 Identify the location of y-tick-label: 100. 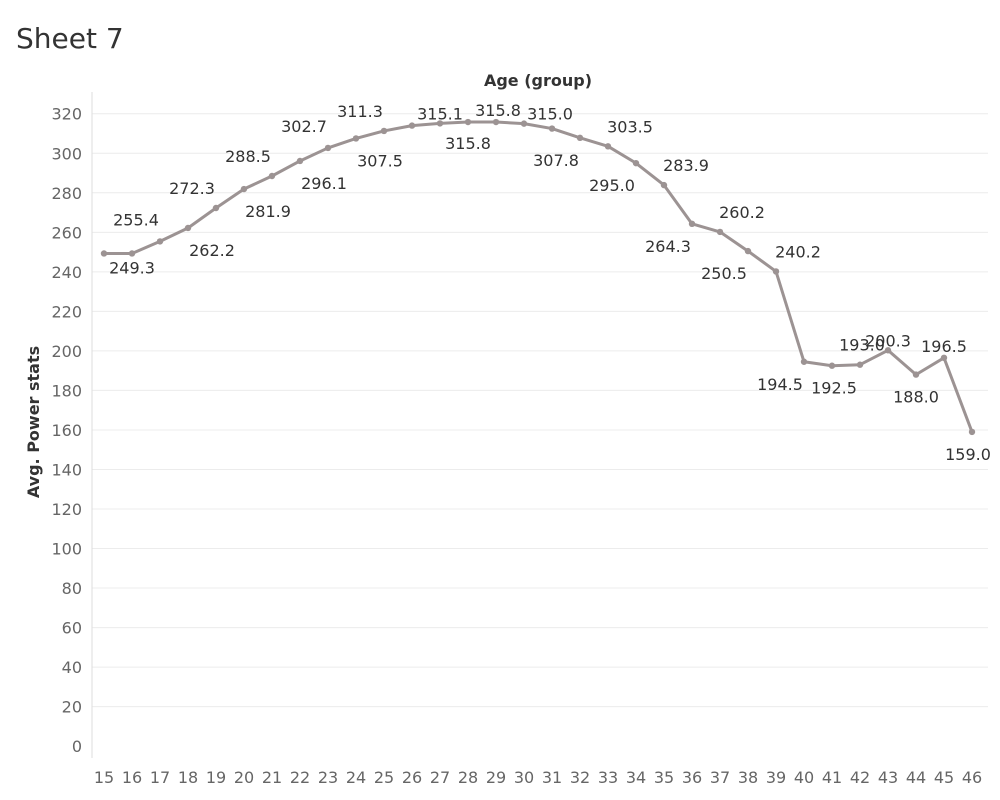
(66, 549).